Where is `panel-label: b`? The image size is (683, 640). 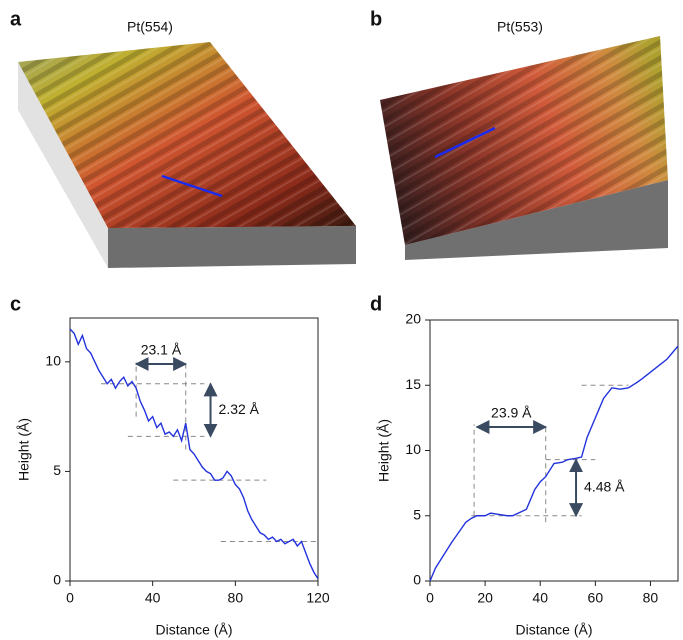
panel-label: b is located at coordinates (376, 19).